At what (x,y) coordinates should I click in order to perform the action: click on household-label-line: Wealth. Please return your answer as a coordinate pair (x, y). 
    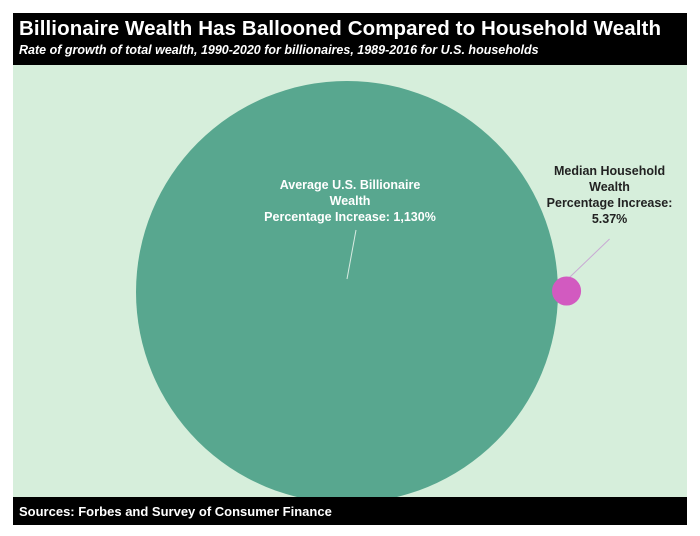
    Looking at the image, I should click on (609, 187).